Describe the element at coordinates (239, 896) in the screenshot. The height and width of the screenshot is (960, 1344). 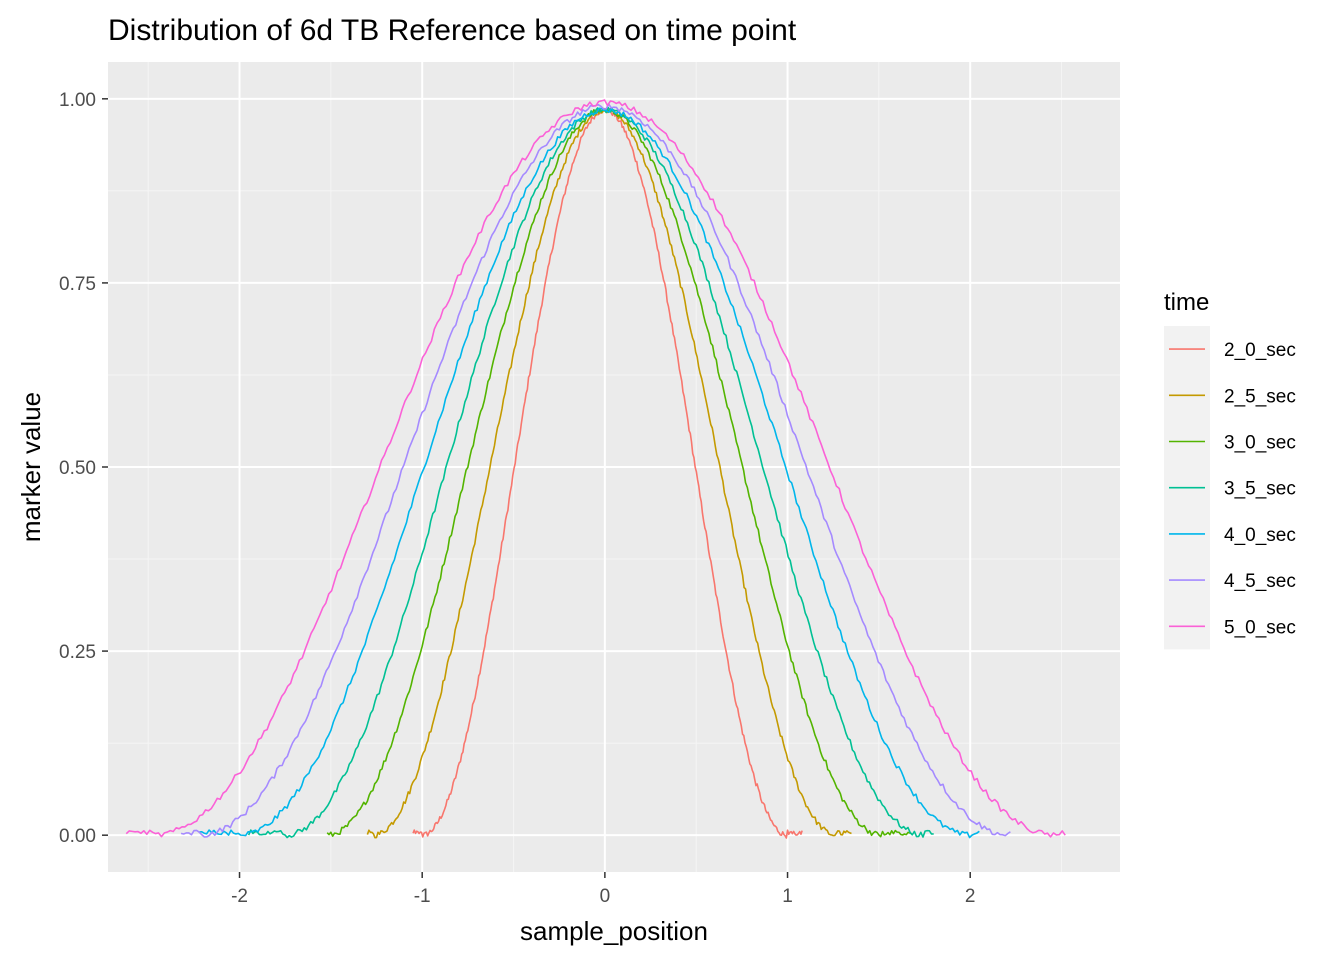
I see `x-tick-label: -2` at that location.